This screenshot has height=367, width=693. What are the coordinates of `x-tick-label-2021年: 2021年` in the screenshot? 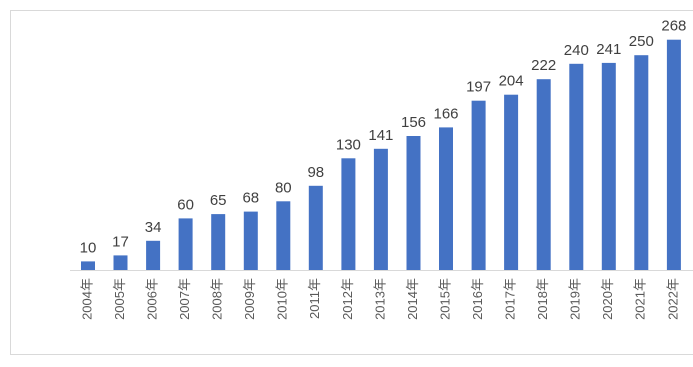 It's located at (640, 299).